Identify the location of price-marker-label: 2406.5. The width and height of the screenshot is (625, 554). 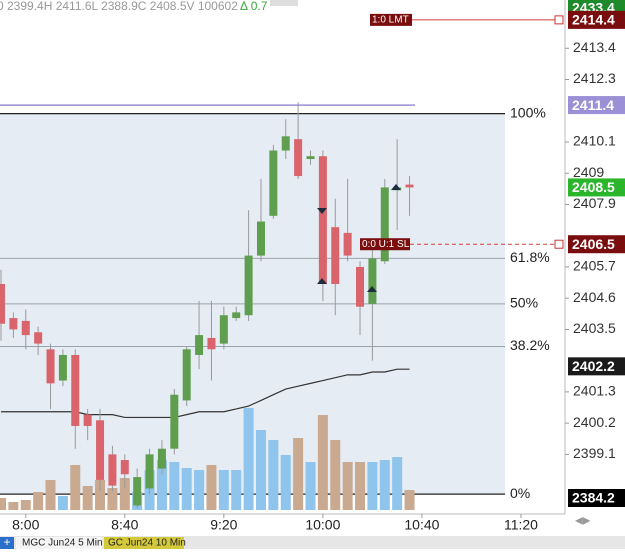
(593, 244).